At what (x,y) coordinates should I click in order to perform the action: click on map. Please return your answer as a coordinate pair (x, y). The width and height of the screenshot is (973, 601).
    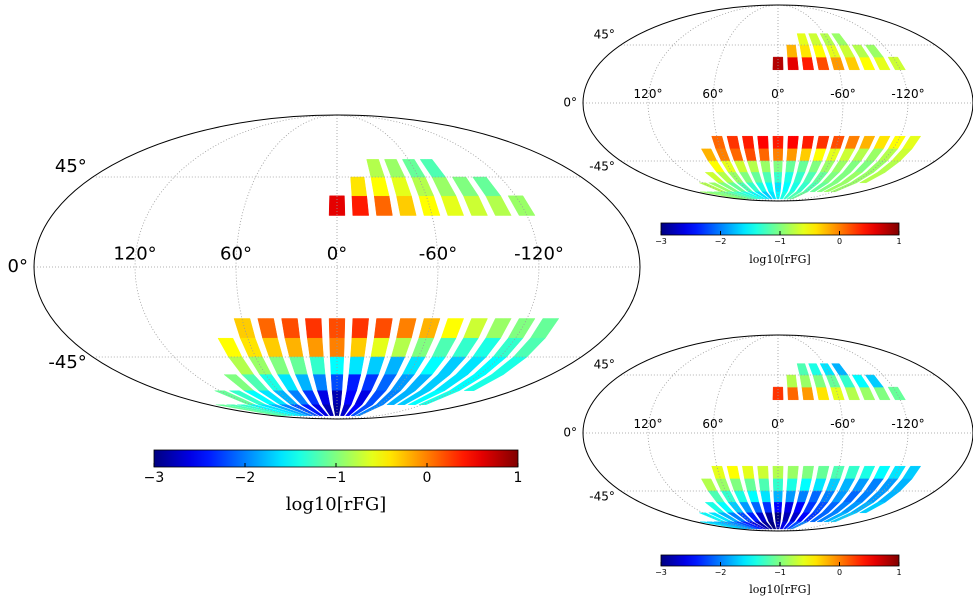
    Looking at the image, I should click on (778, 433).